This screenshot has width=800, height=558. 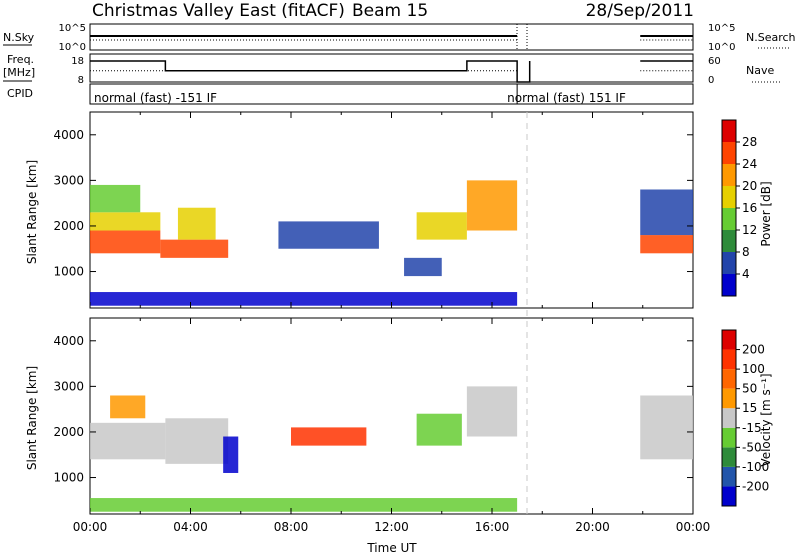 What do you see at coordinates (81, 80) in the screenshot?
I see `frequency-tick-bottom: 8` at bounding box center [81, 80].